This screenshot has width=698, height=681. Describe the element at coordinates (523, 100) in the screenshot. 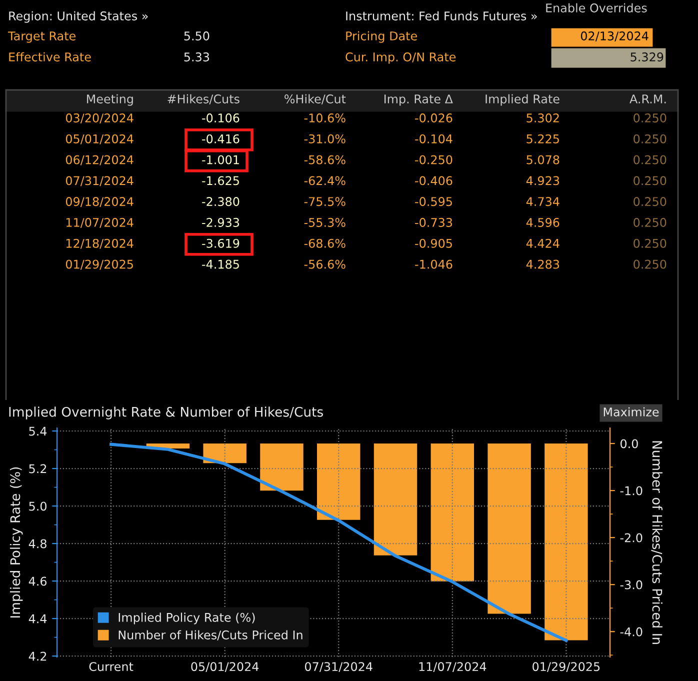

I see `text: Implied Rate` at that location.